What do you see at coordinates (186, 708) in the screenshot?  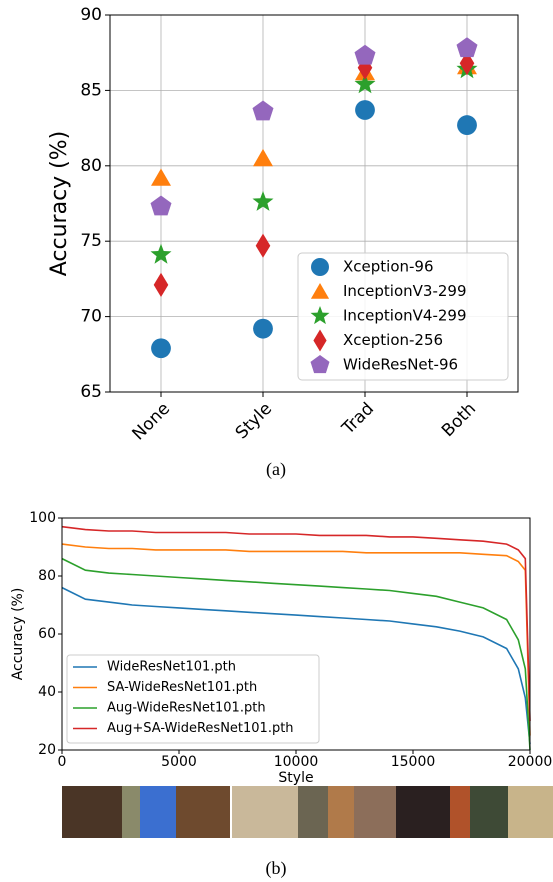 I see `legend-label: Aug-WideResNet101.pth` at bounding box center [186, 708].